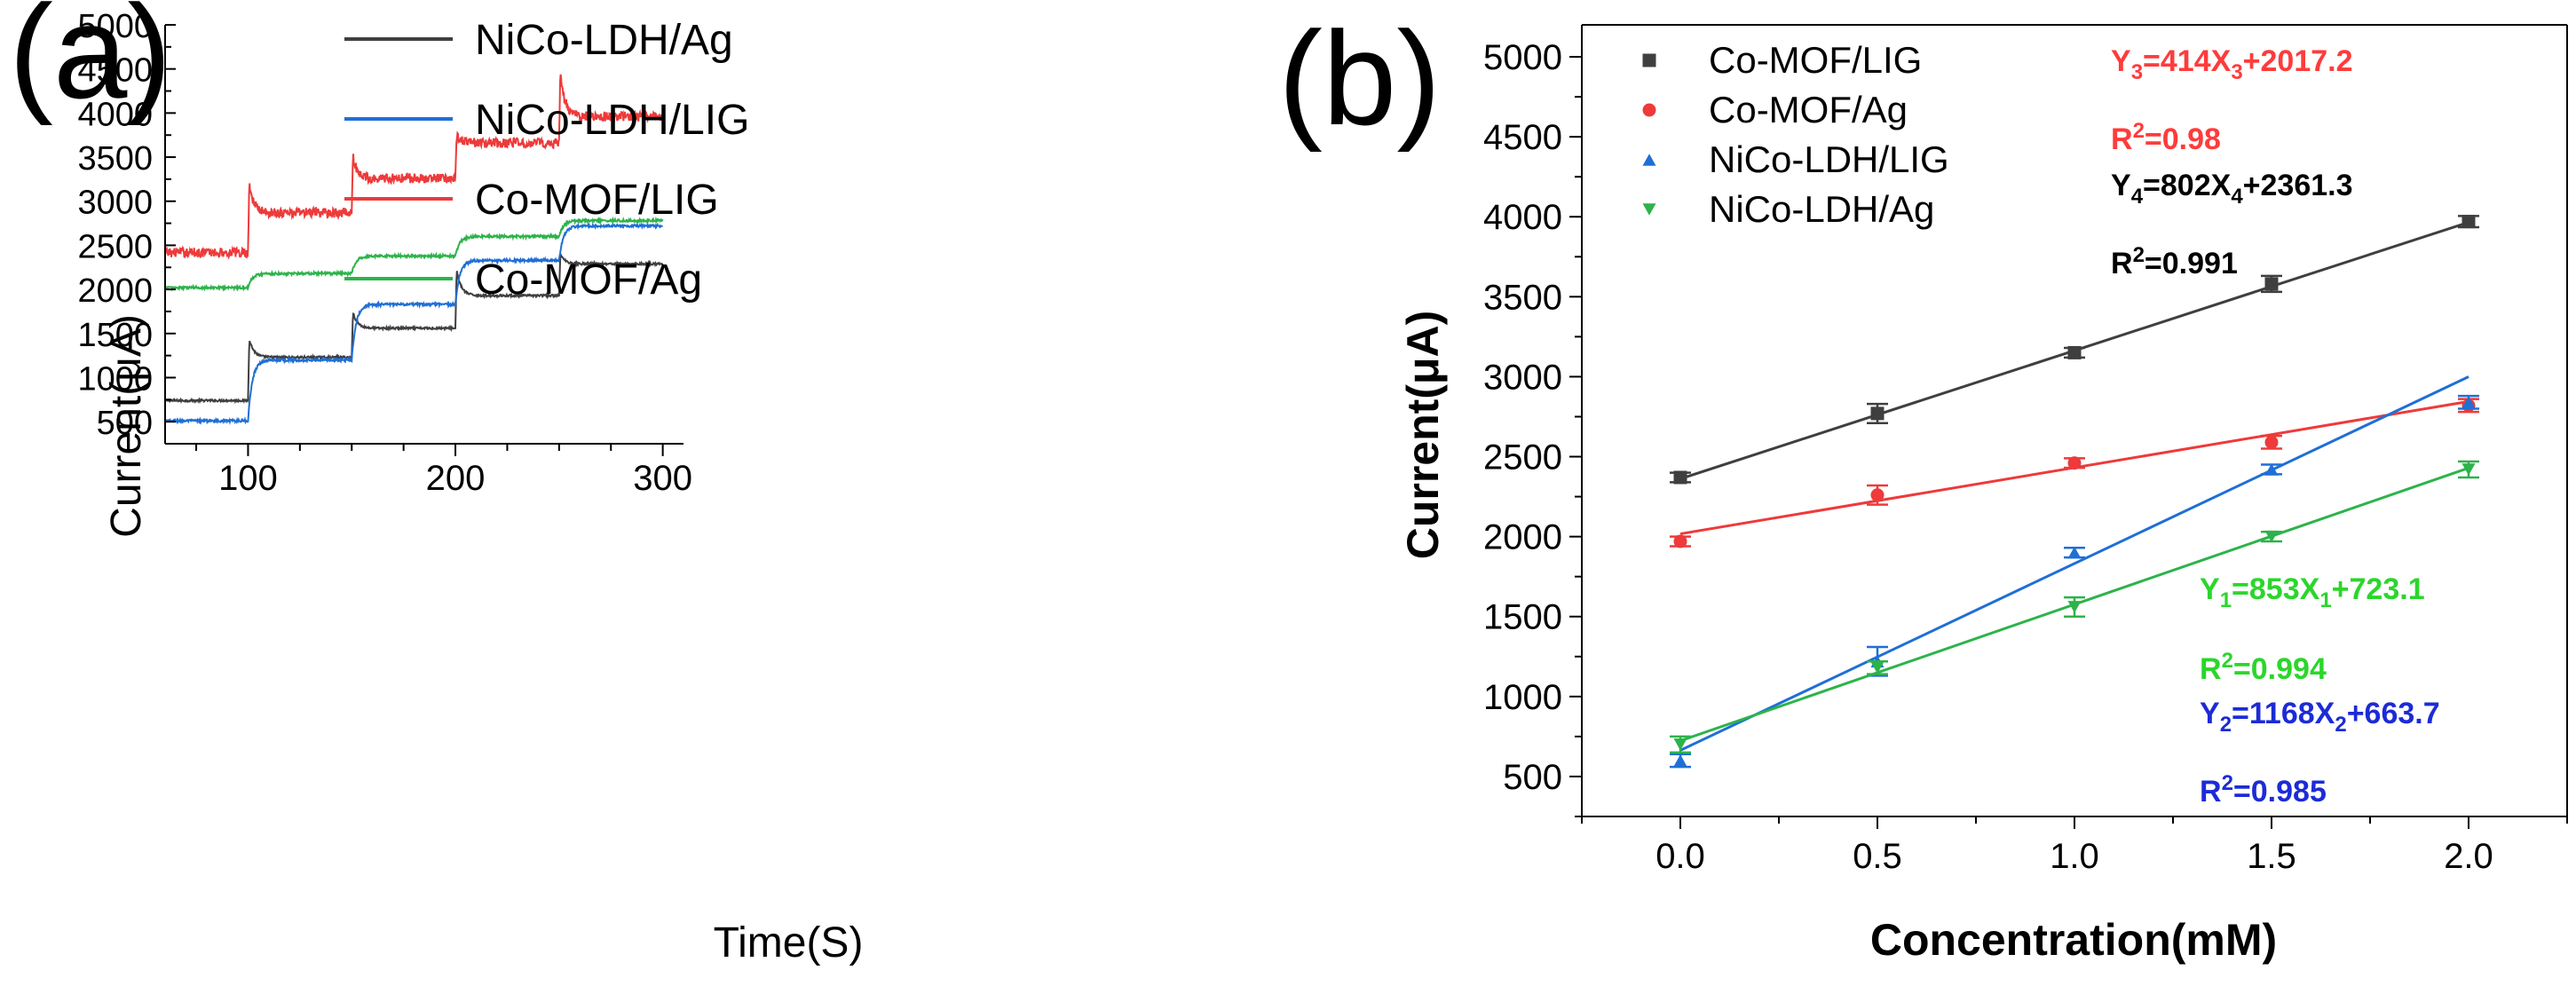 This screenshot has height=986, width=2576. Describe the element at coordinates (2191, 263) in the screenshot. I see `annotation-part: =0.991` at that location.